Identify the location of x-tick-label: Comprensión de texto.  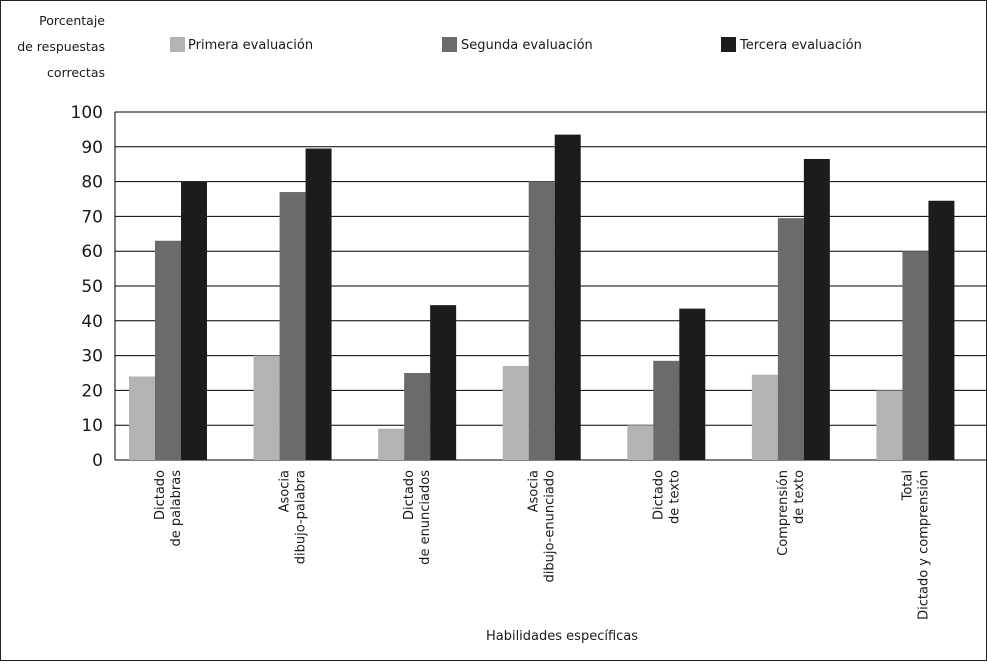
(791, 513).